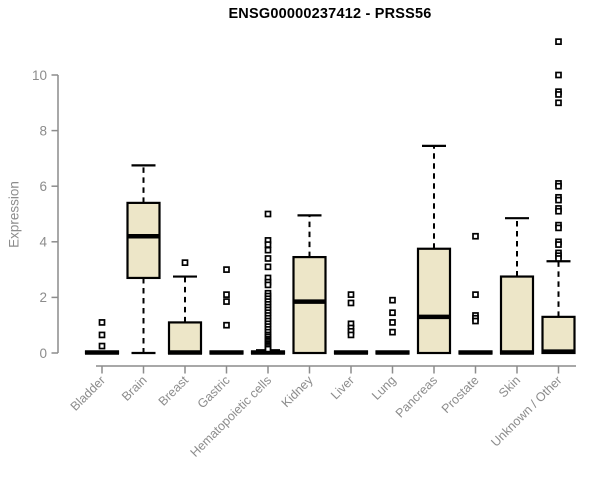  I want to click on x-tick-label: Unknown / Other, so click(526, 411).